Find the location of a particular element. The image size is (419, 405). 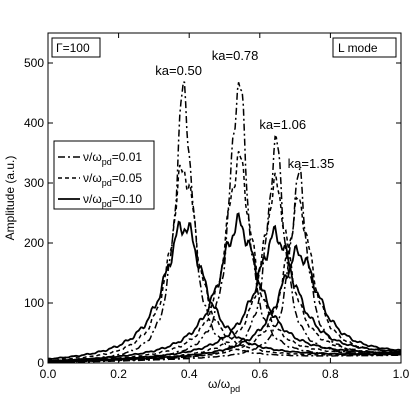

y-tick-label: 500 is located at coordinates (34, 63).